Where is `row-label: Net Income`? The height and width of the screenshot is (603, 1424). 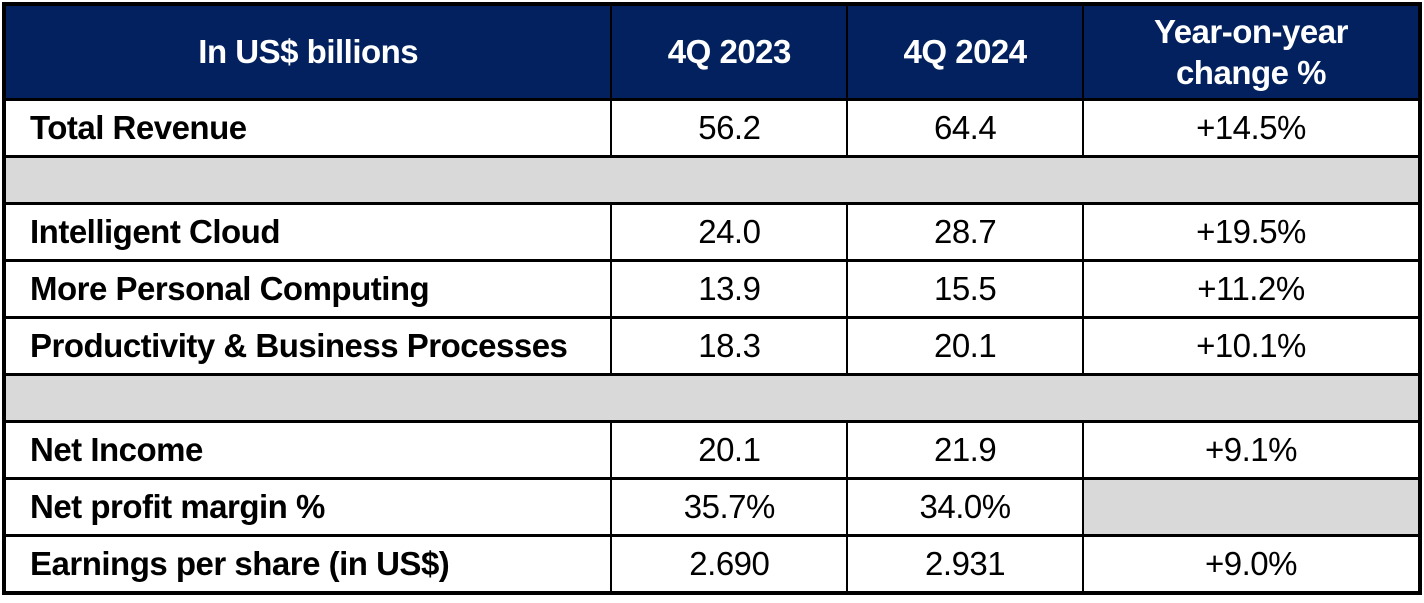
row-label: Net Income is located at coordinates (307, 450).